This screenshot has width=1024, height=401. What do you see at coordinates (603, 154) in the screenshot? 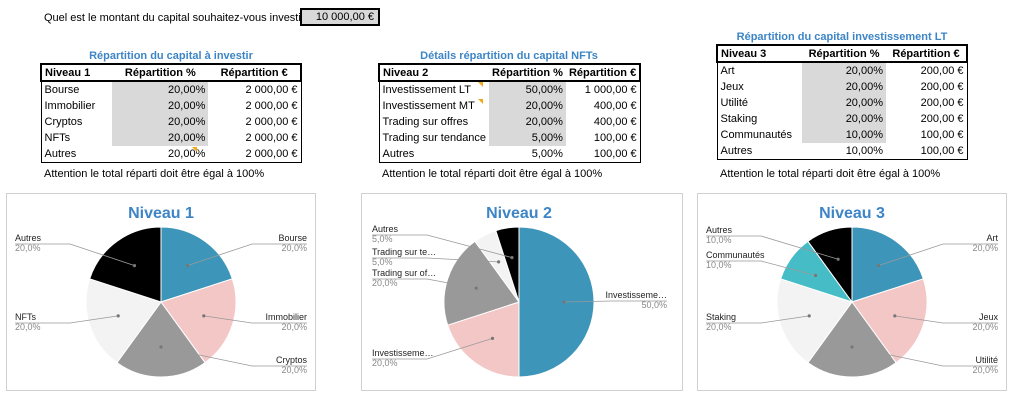
I see `amount-cell: 100,00 €` at bounding box center [603, 154].